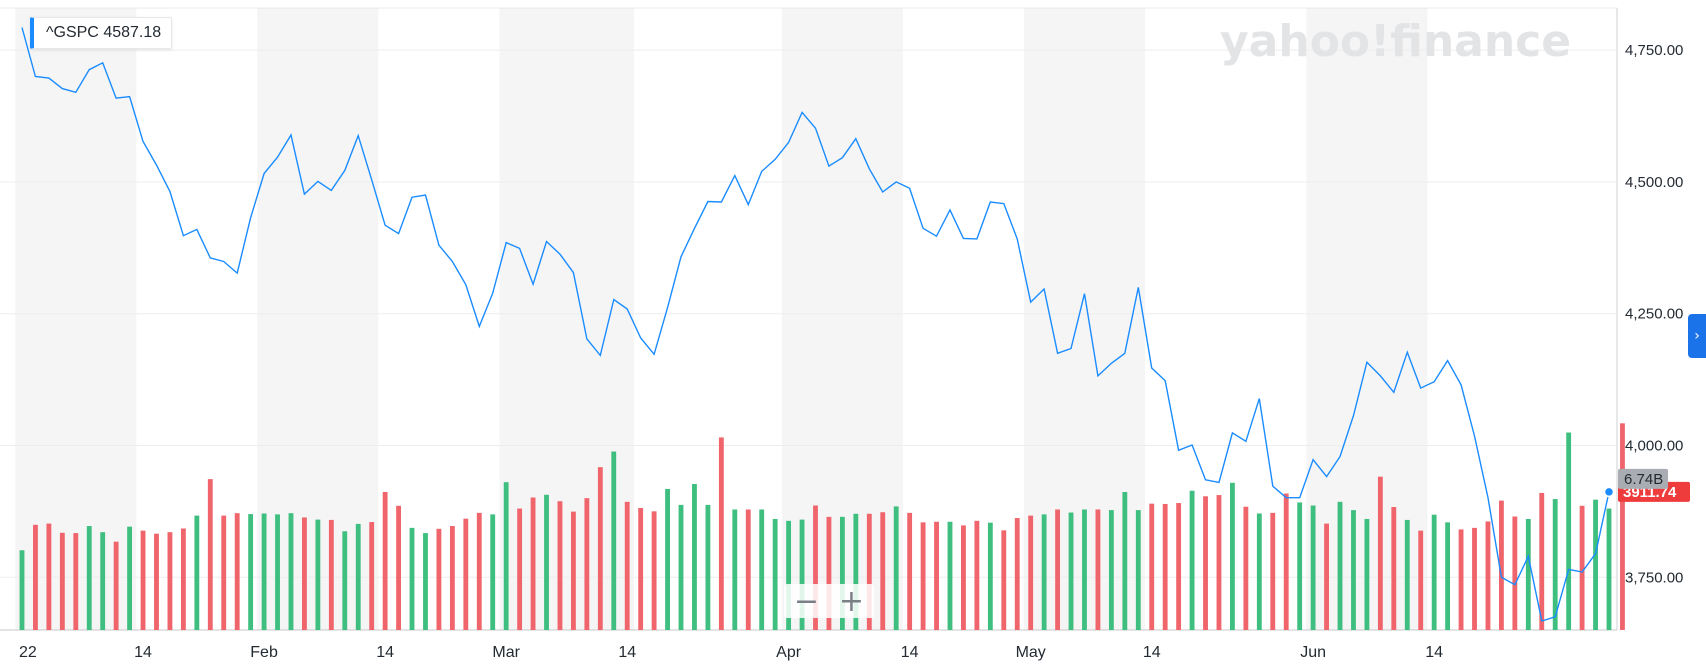  Describe the element at coordinates (72, 32) in the screenshot. I see `symbol-label: ^GSPC` at that location.